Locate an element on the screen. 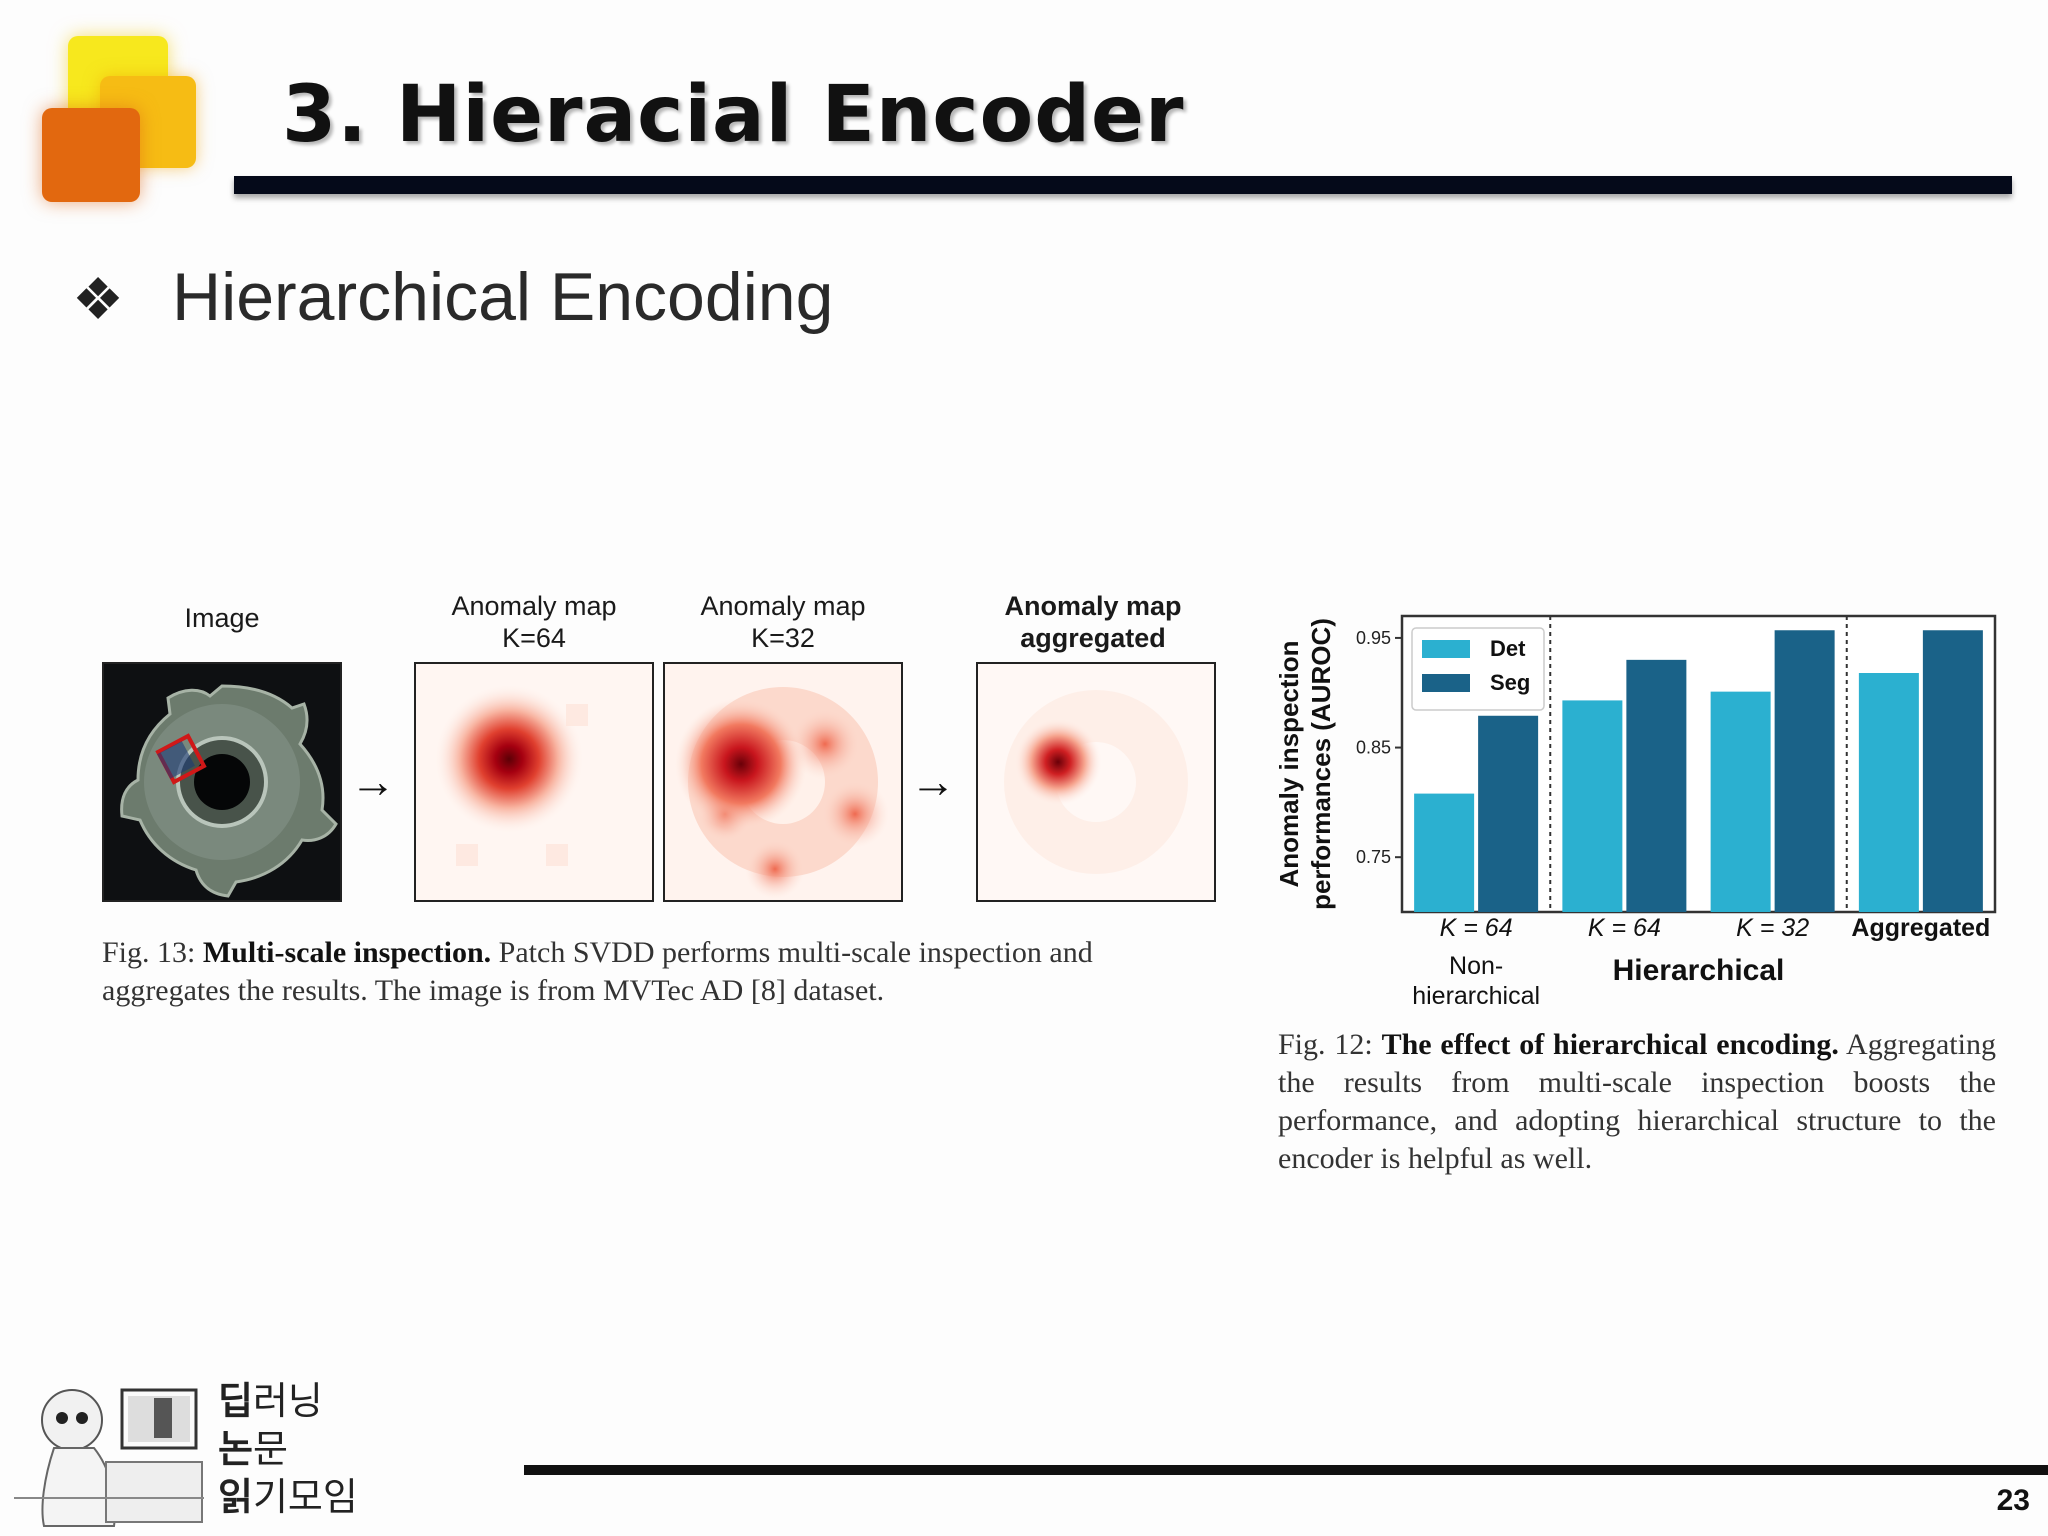  group-label-nonhierarchical: Non-hierarchical is located at coordinates (1476, 981).